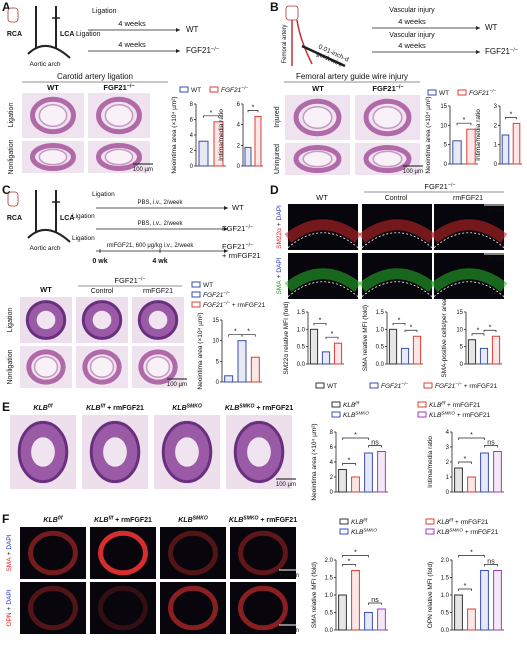  Describe the element at coordinates (329, 596) in the screenshot. I see `y-tick-label: 1.0` at that location.